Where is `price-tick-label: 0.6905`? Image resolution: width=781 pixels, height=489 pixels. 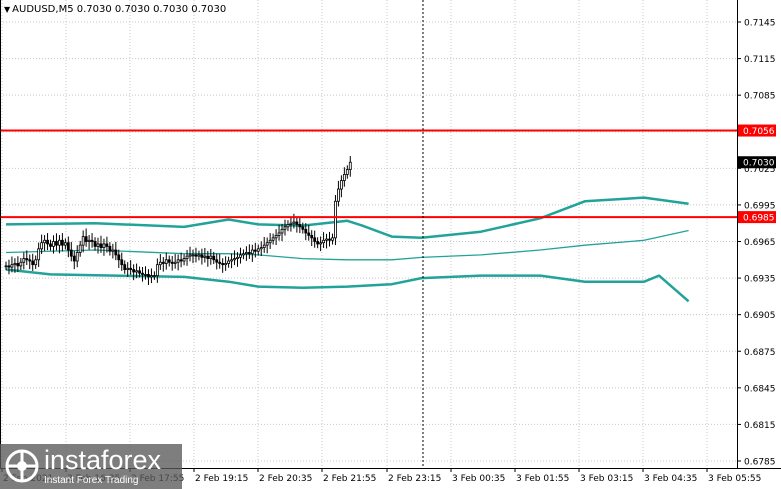 price-tick-label: 0.6905 is located at coordinates (760, 316).